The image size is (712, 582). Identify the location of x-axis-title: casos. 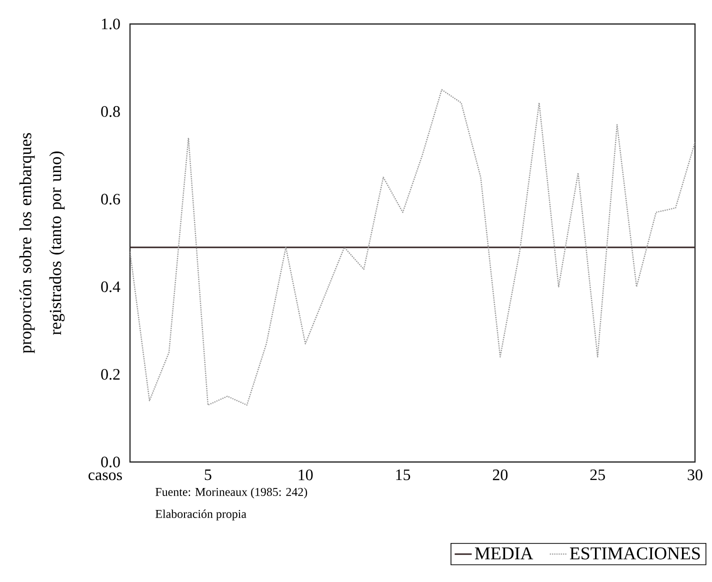
(105, 476).